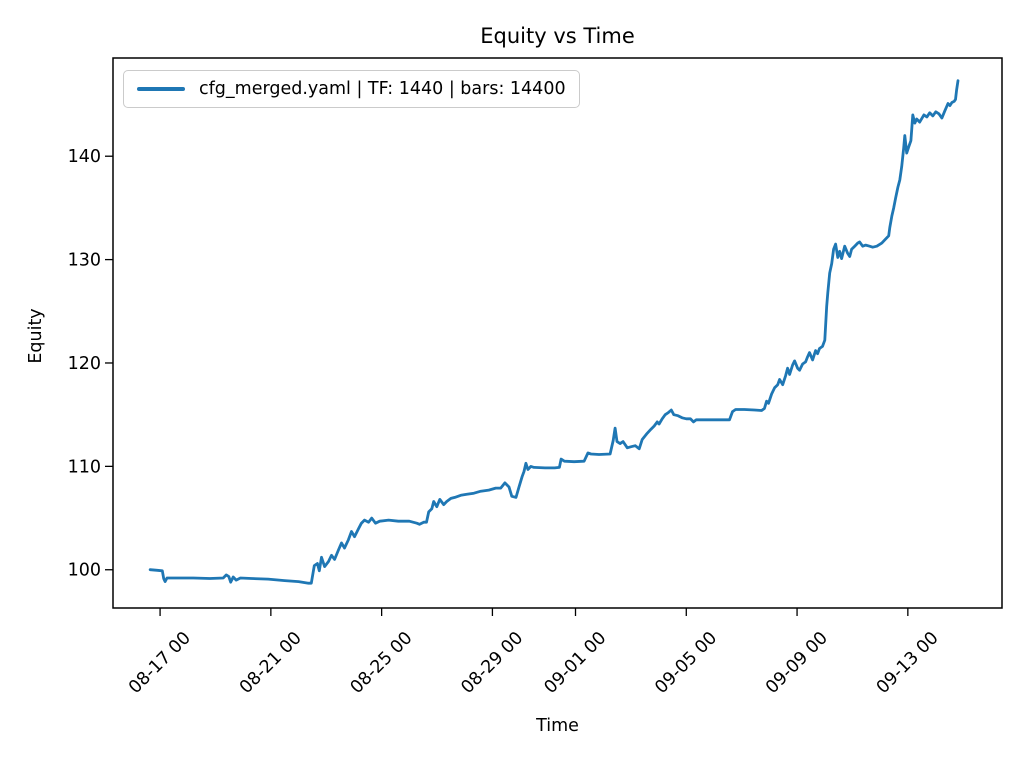  Describe the element at coordinates (557, 726) in the screenshot. I see `x-axis-label: Time` at that location.